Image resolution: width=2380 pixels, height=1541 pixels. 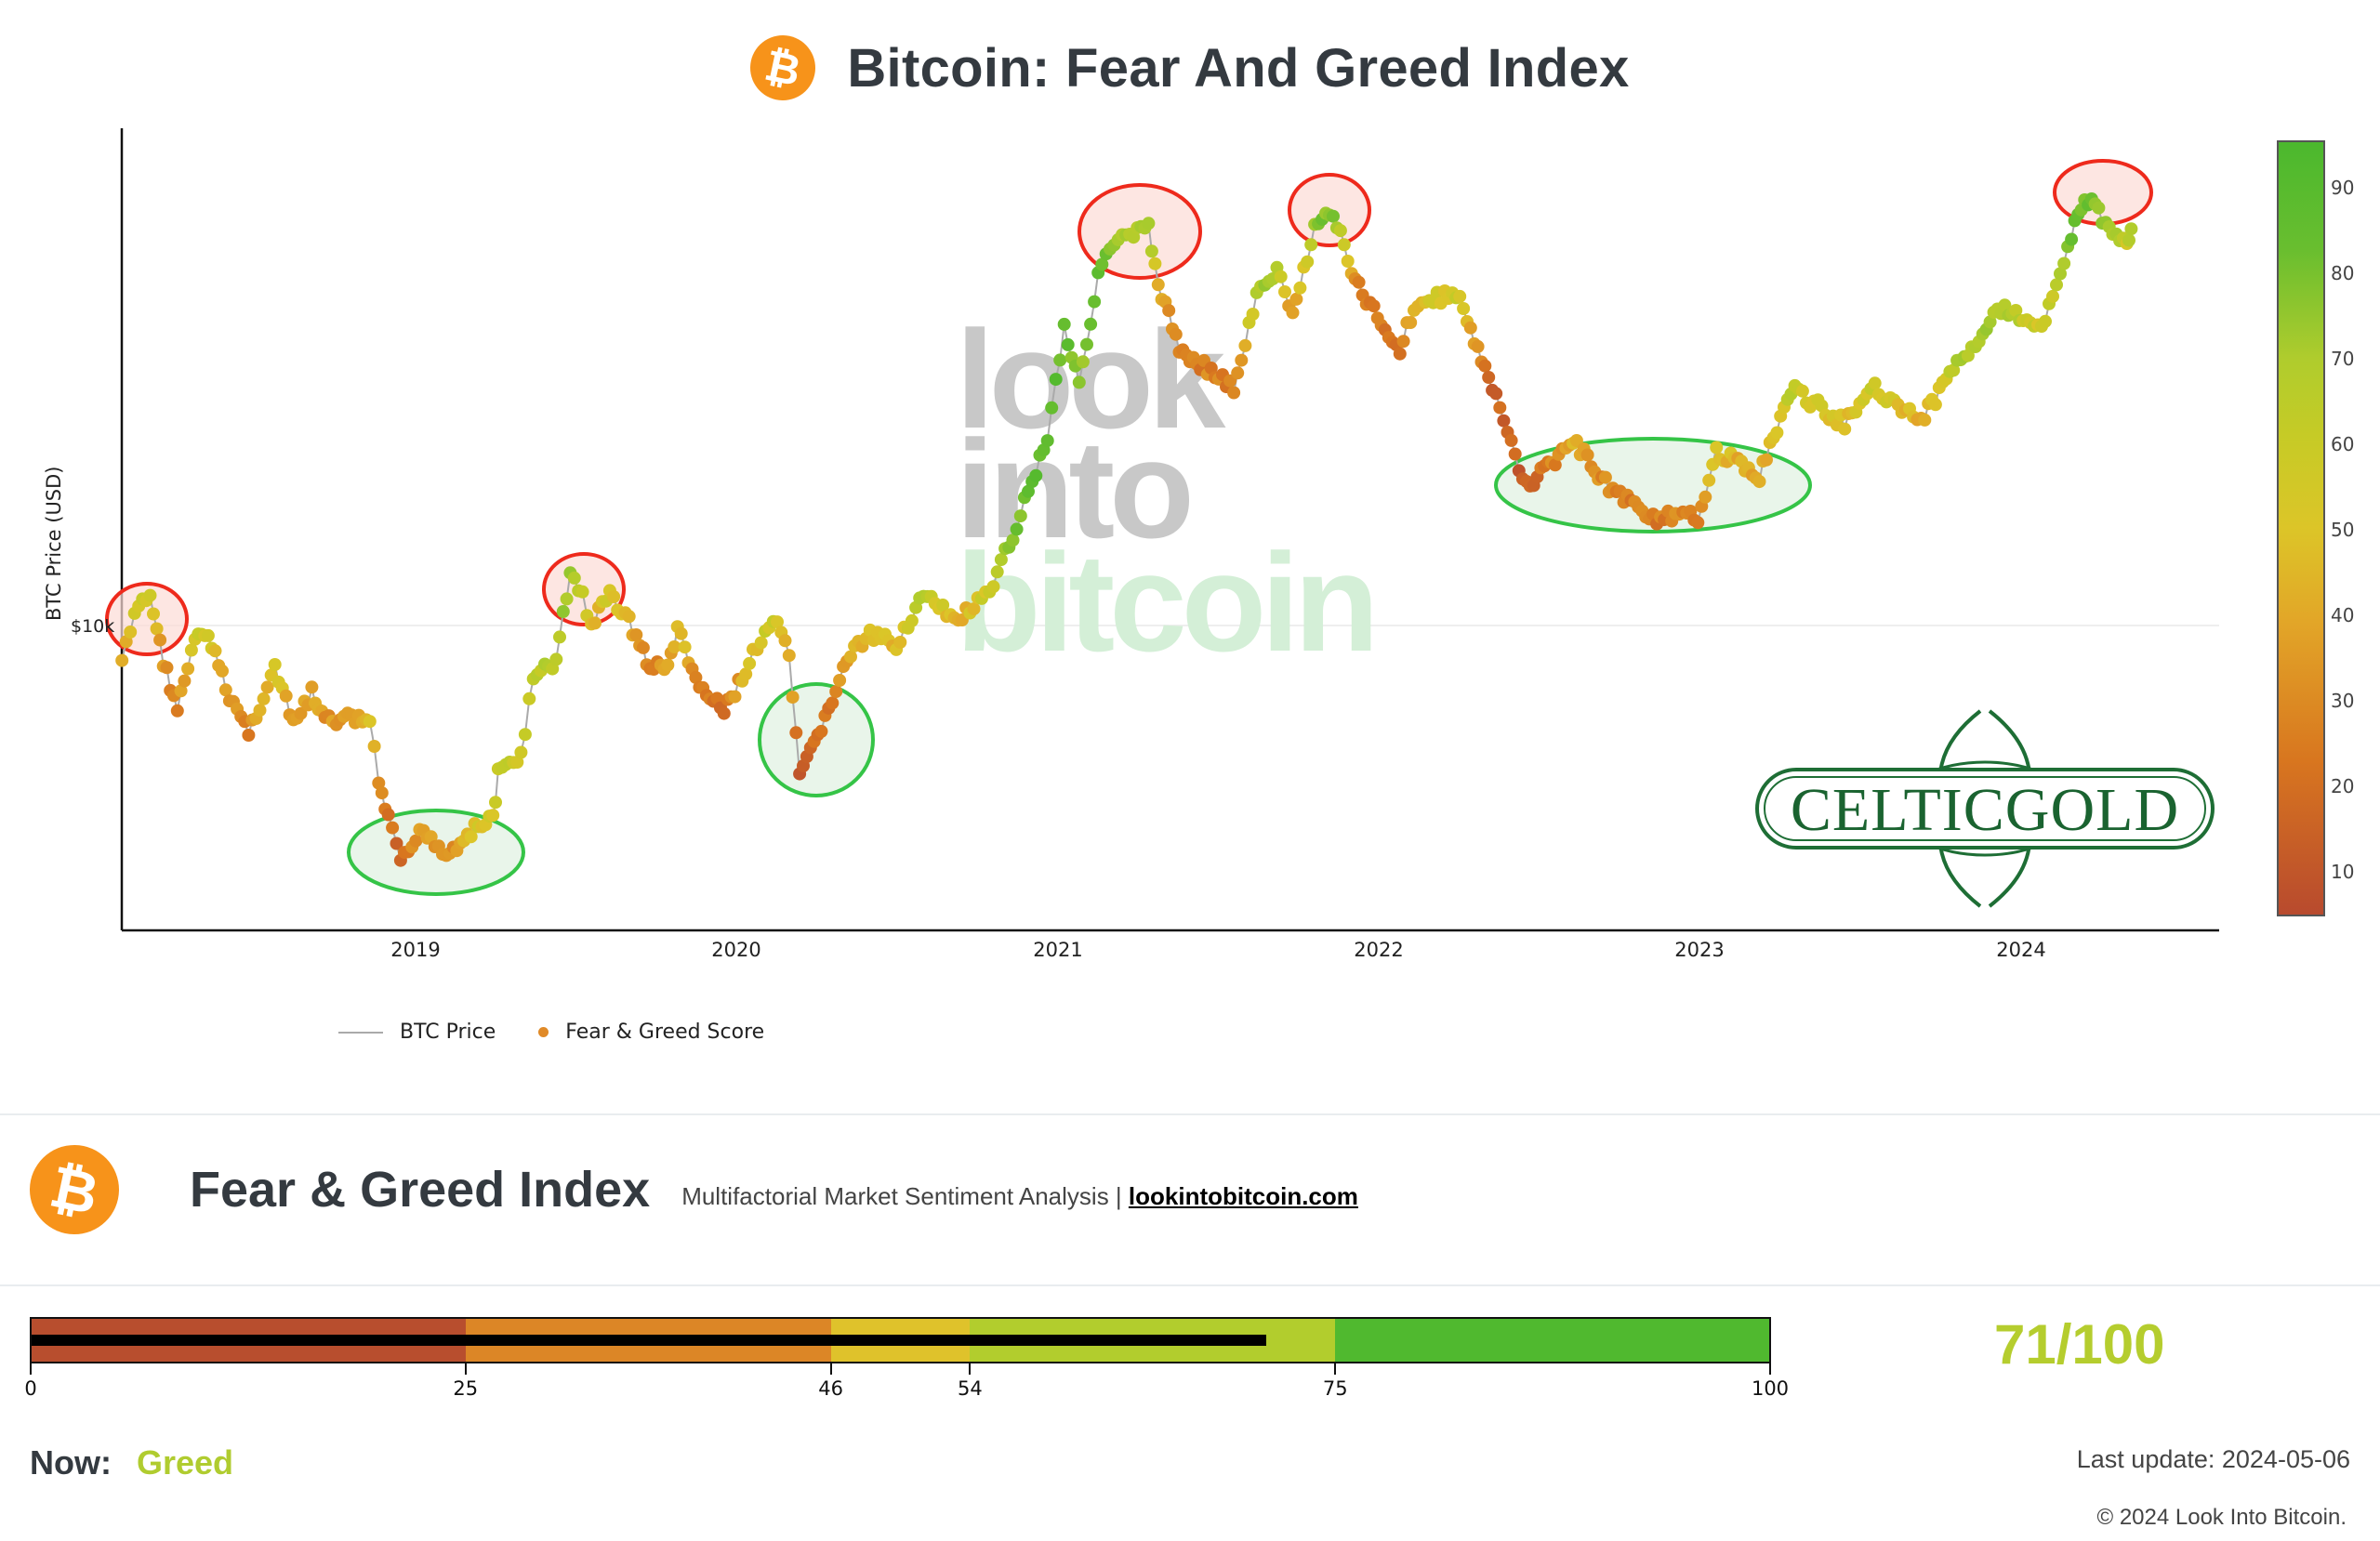 I want to click on colorbar: 90 80 70 60 50 40 30 20 10, so click(x=2315, y=528).